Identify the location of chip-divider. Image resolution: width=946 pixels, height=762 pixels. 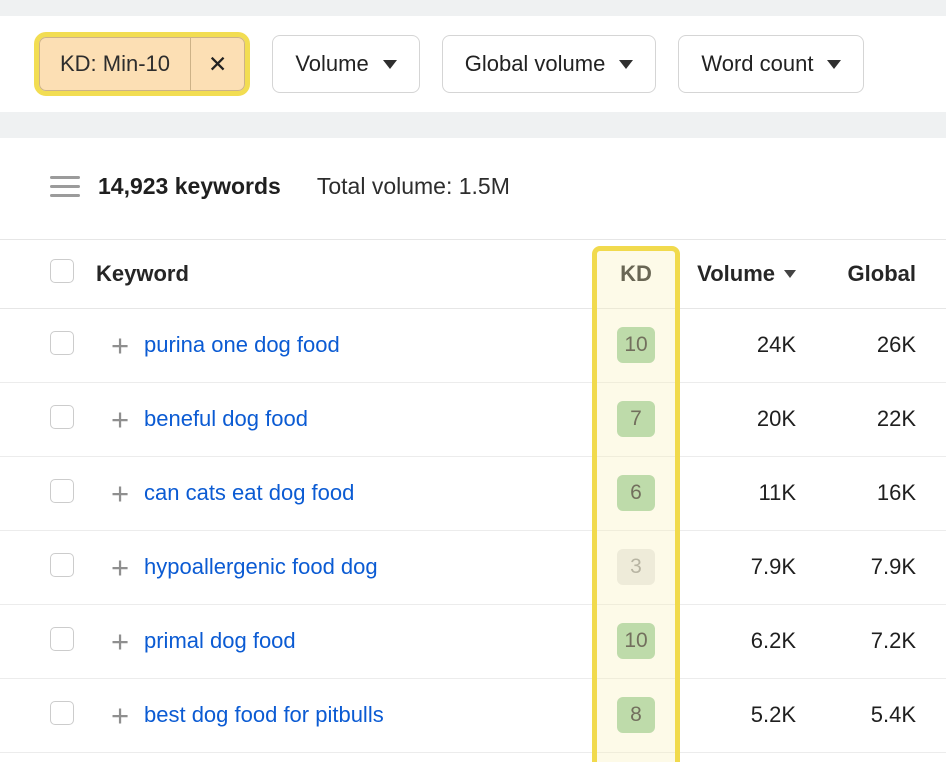
(191, 64).